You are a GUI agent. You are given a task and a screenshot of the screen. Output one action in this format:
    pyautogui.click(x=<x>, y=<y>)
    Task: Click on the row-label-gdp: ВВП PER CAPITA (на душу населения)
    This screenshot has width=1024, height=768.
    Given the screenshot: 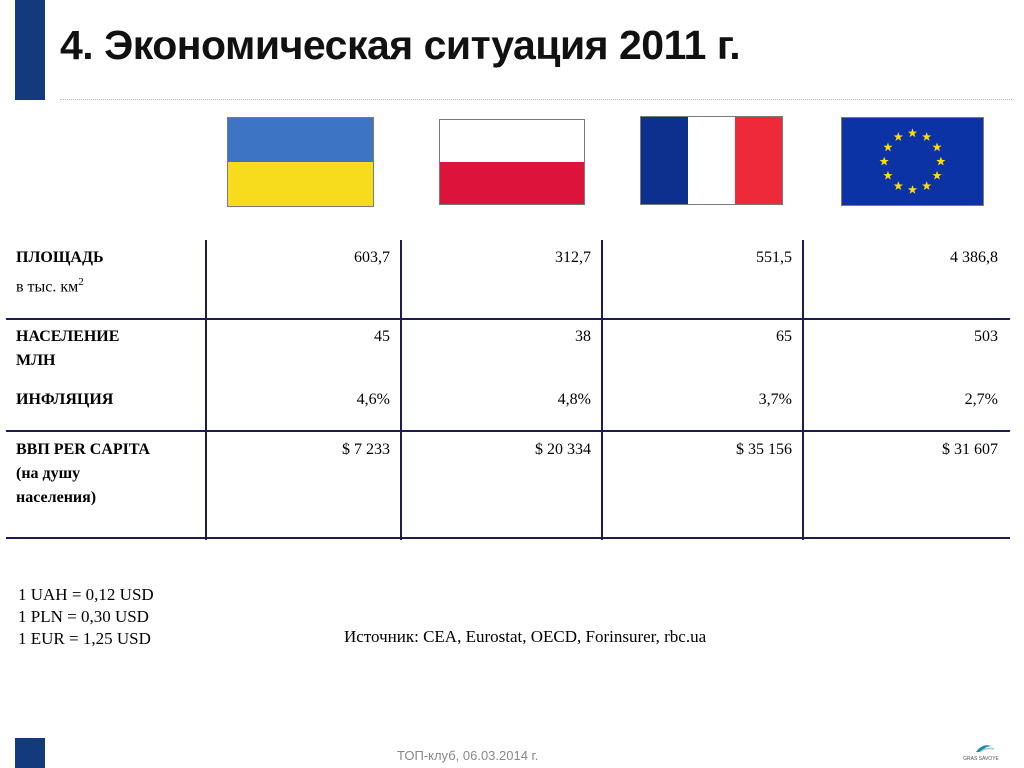 What is the action you would take?
    pyautogui.click(x=83, y=474)
    